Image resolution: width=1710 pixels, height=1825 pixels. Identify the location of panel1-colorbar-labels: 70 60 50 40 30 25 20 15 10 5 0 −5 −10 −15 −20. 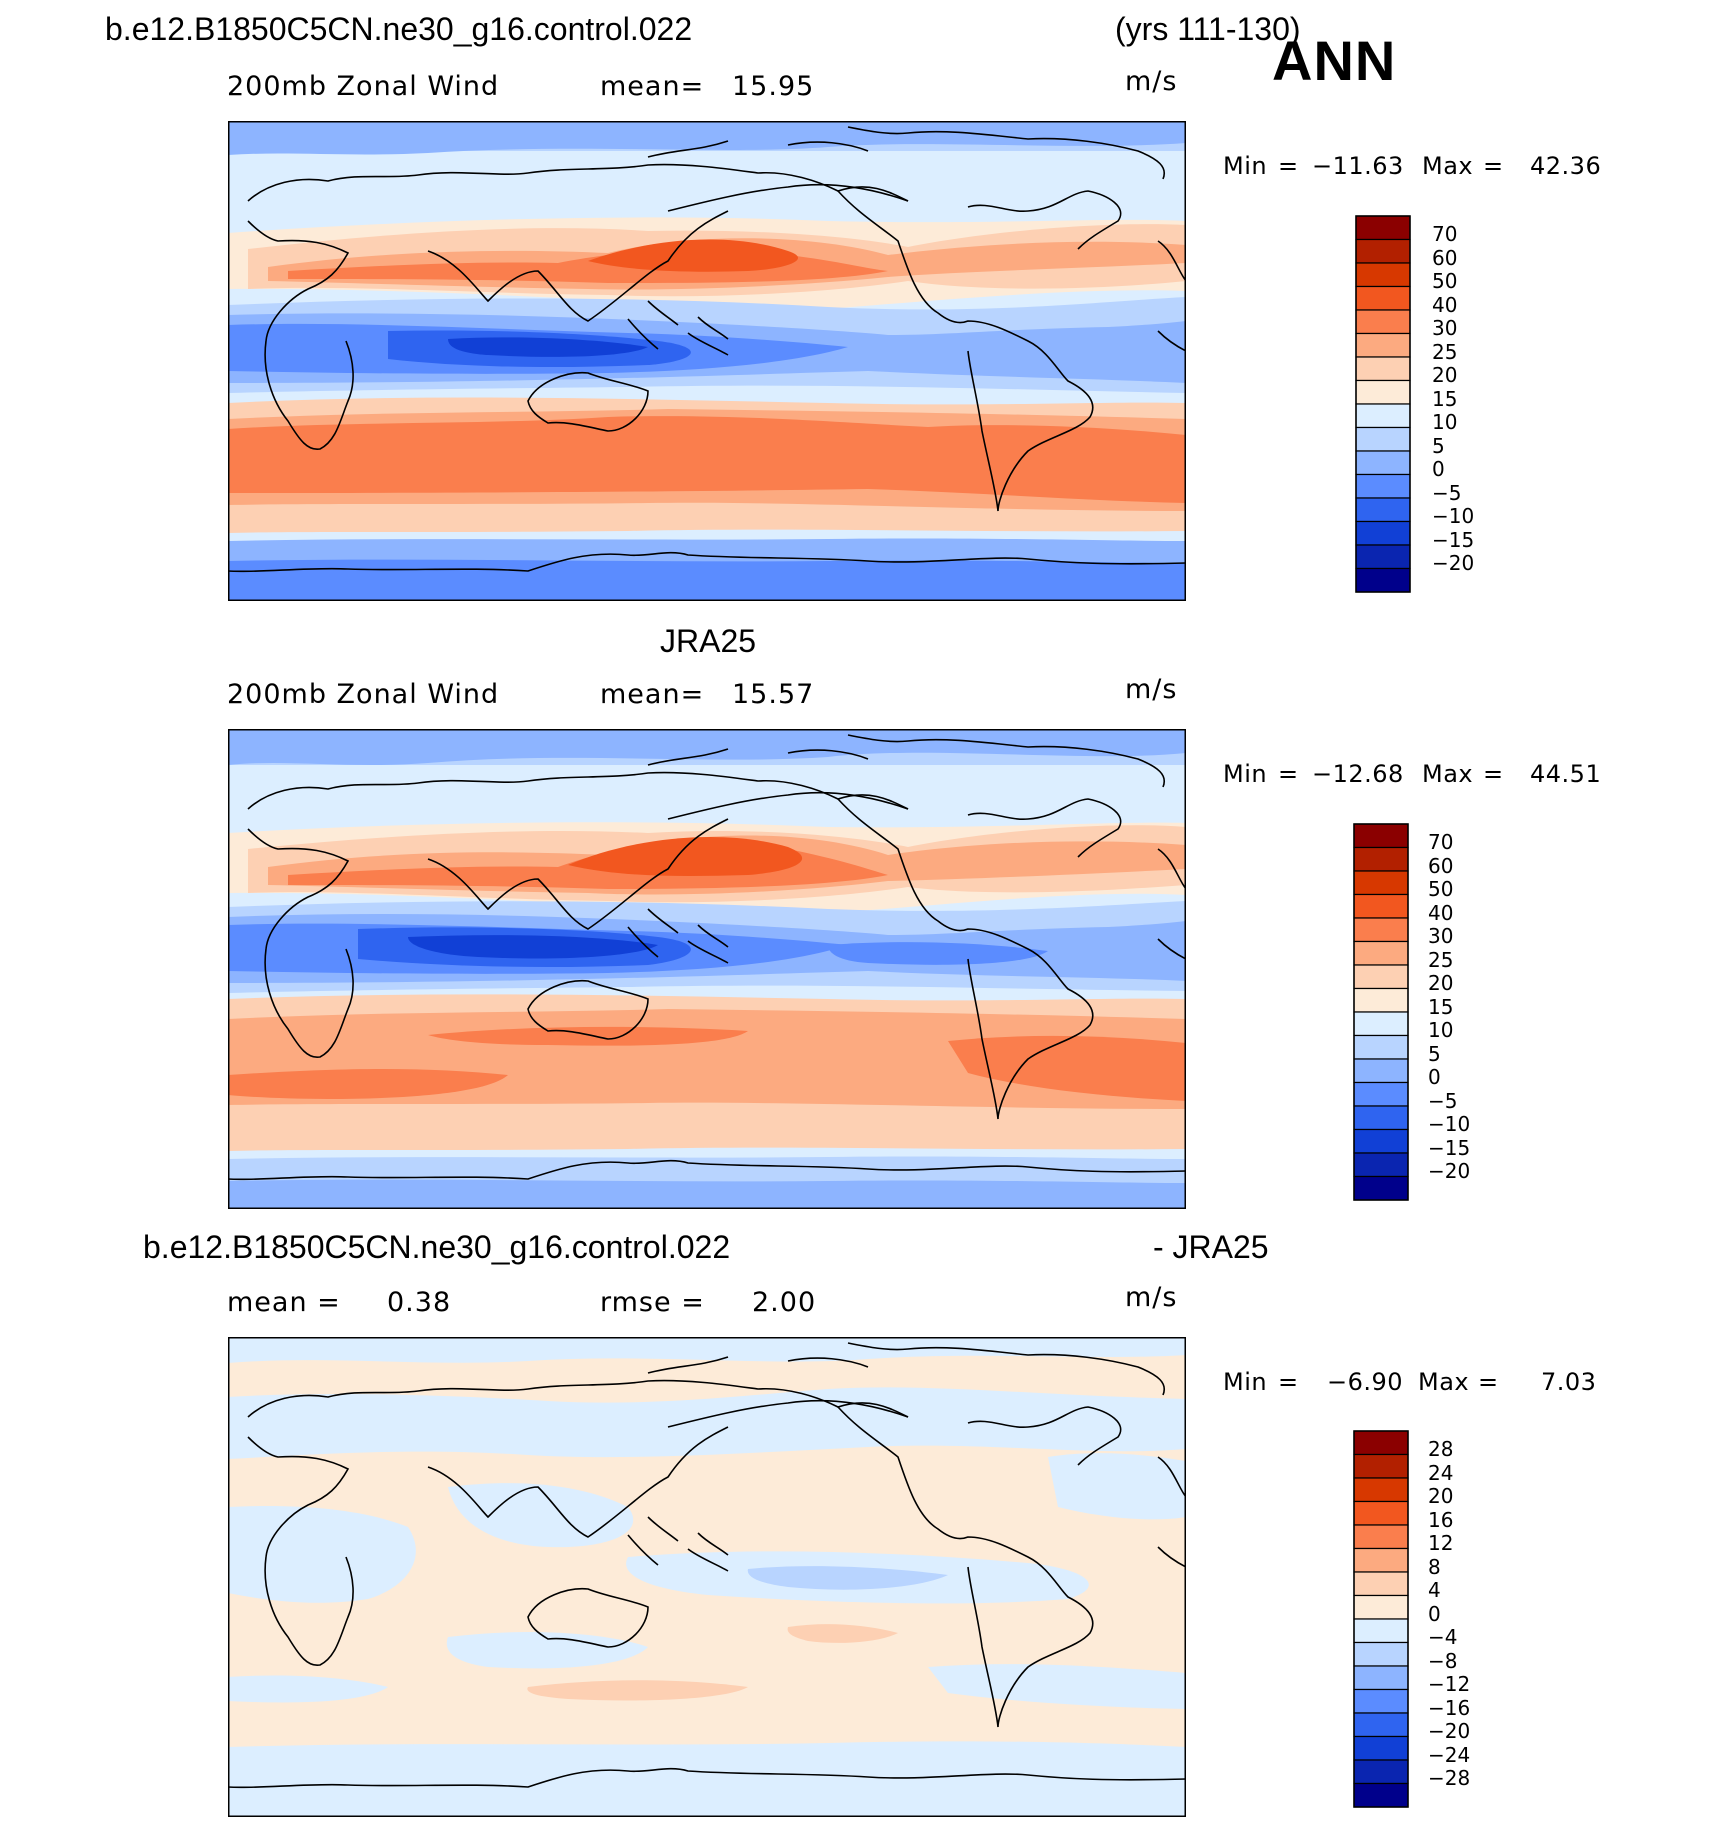
(1472, 403).